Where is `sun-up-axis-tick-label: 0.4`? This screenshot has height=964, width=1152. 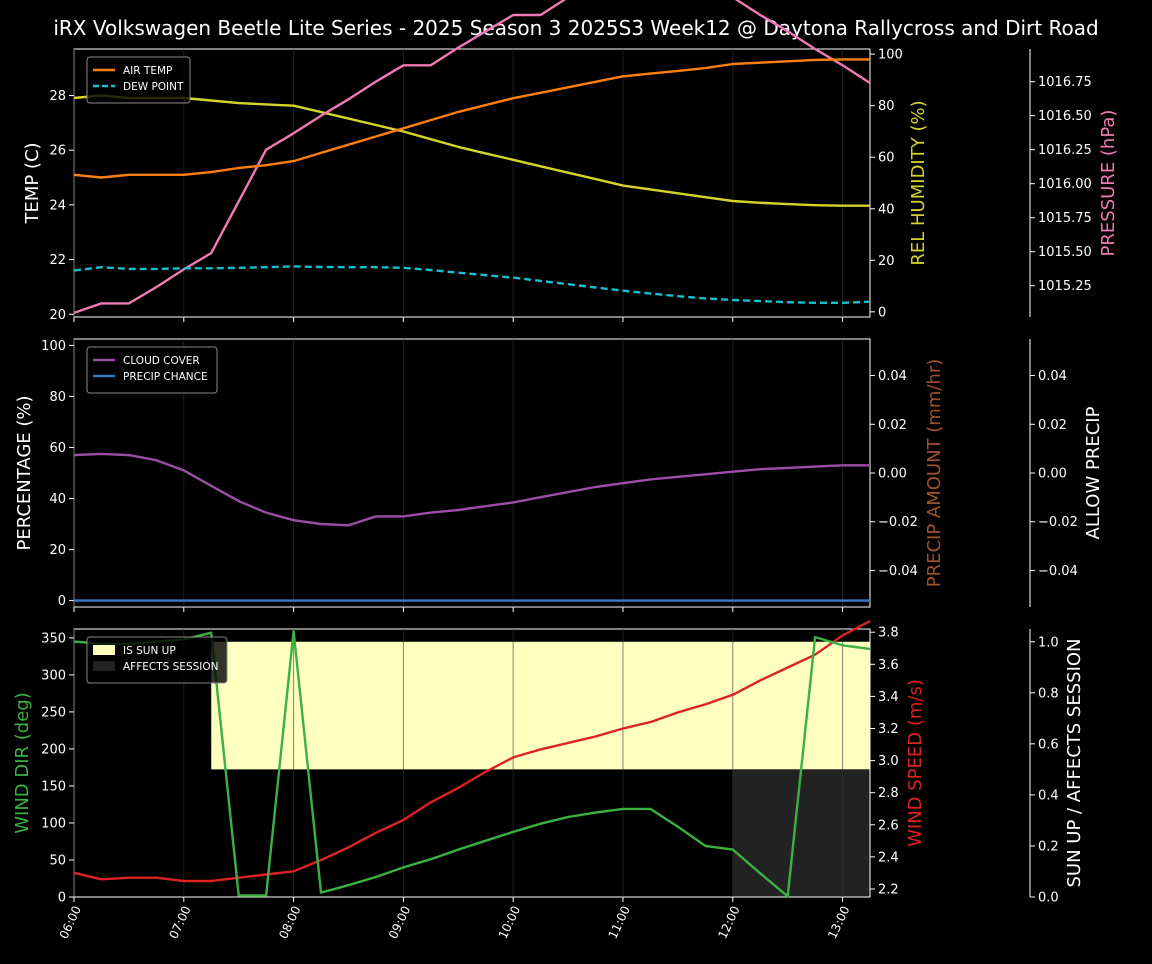
sun-up-axis-tick-label: 0.4 is located at coordinates (1048, 795).